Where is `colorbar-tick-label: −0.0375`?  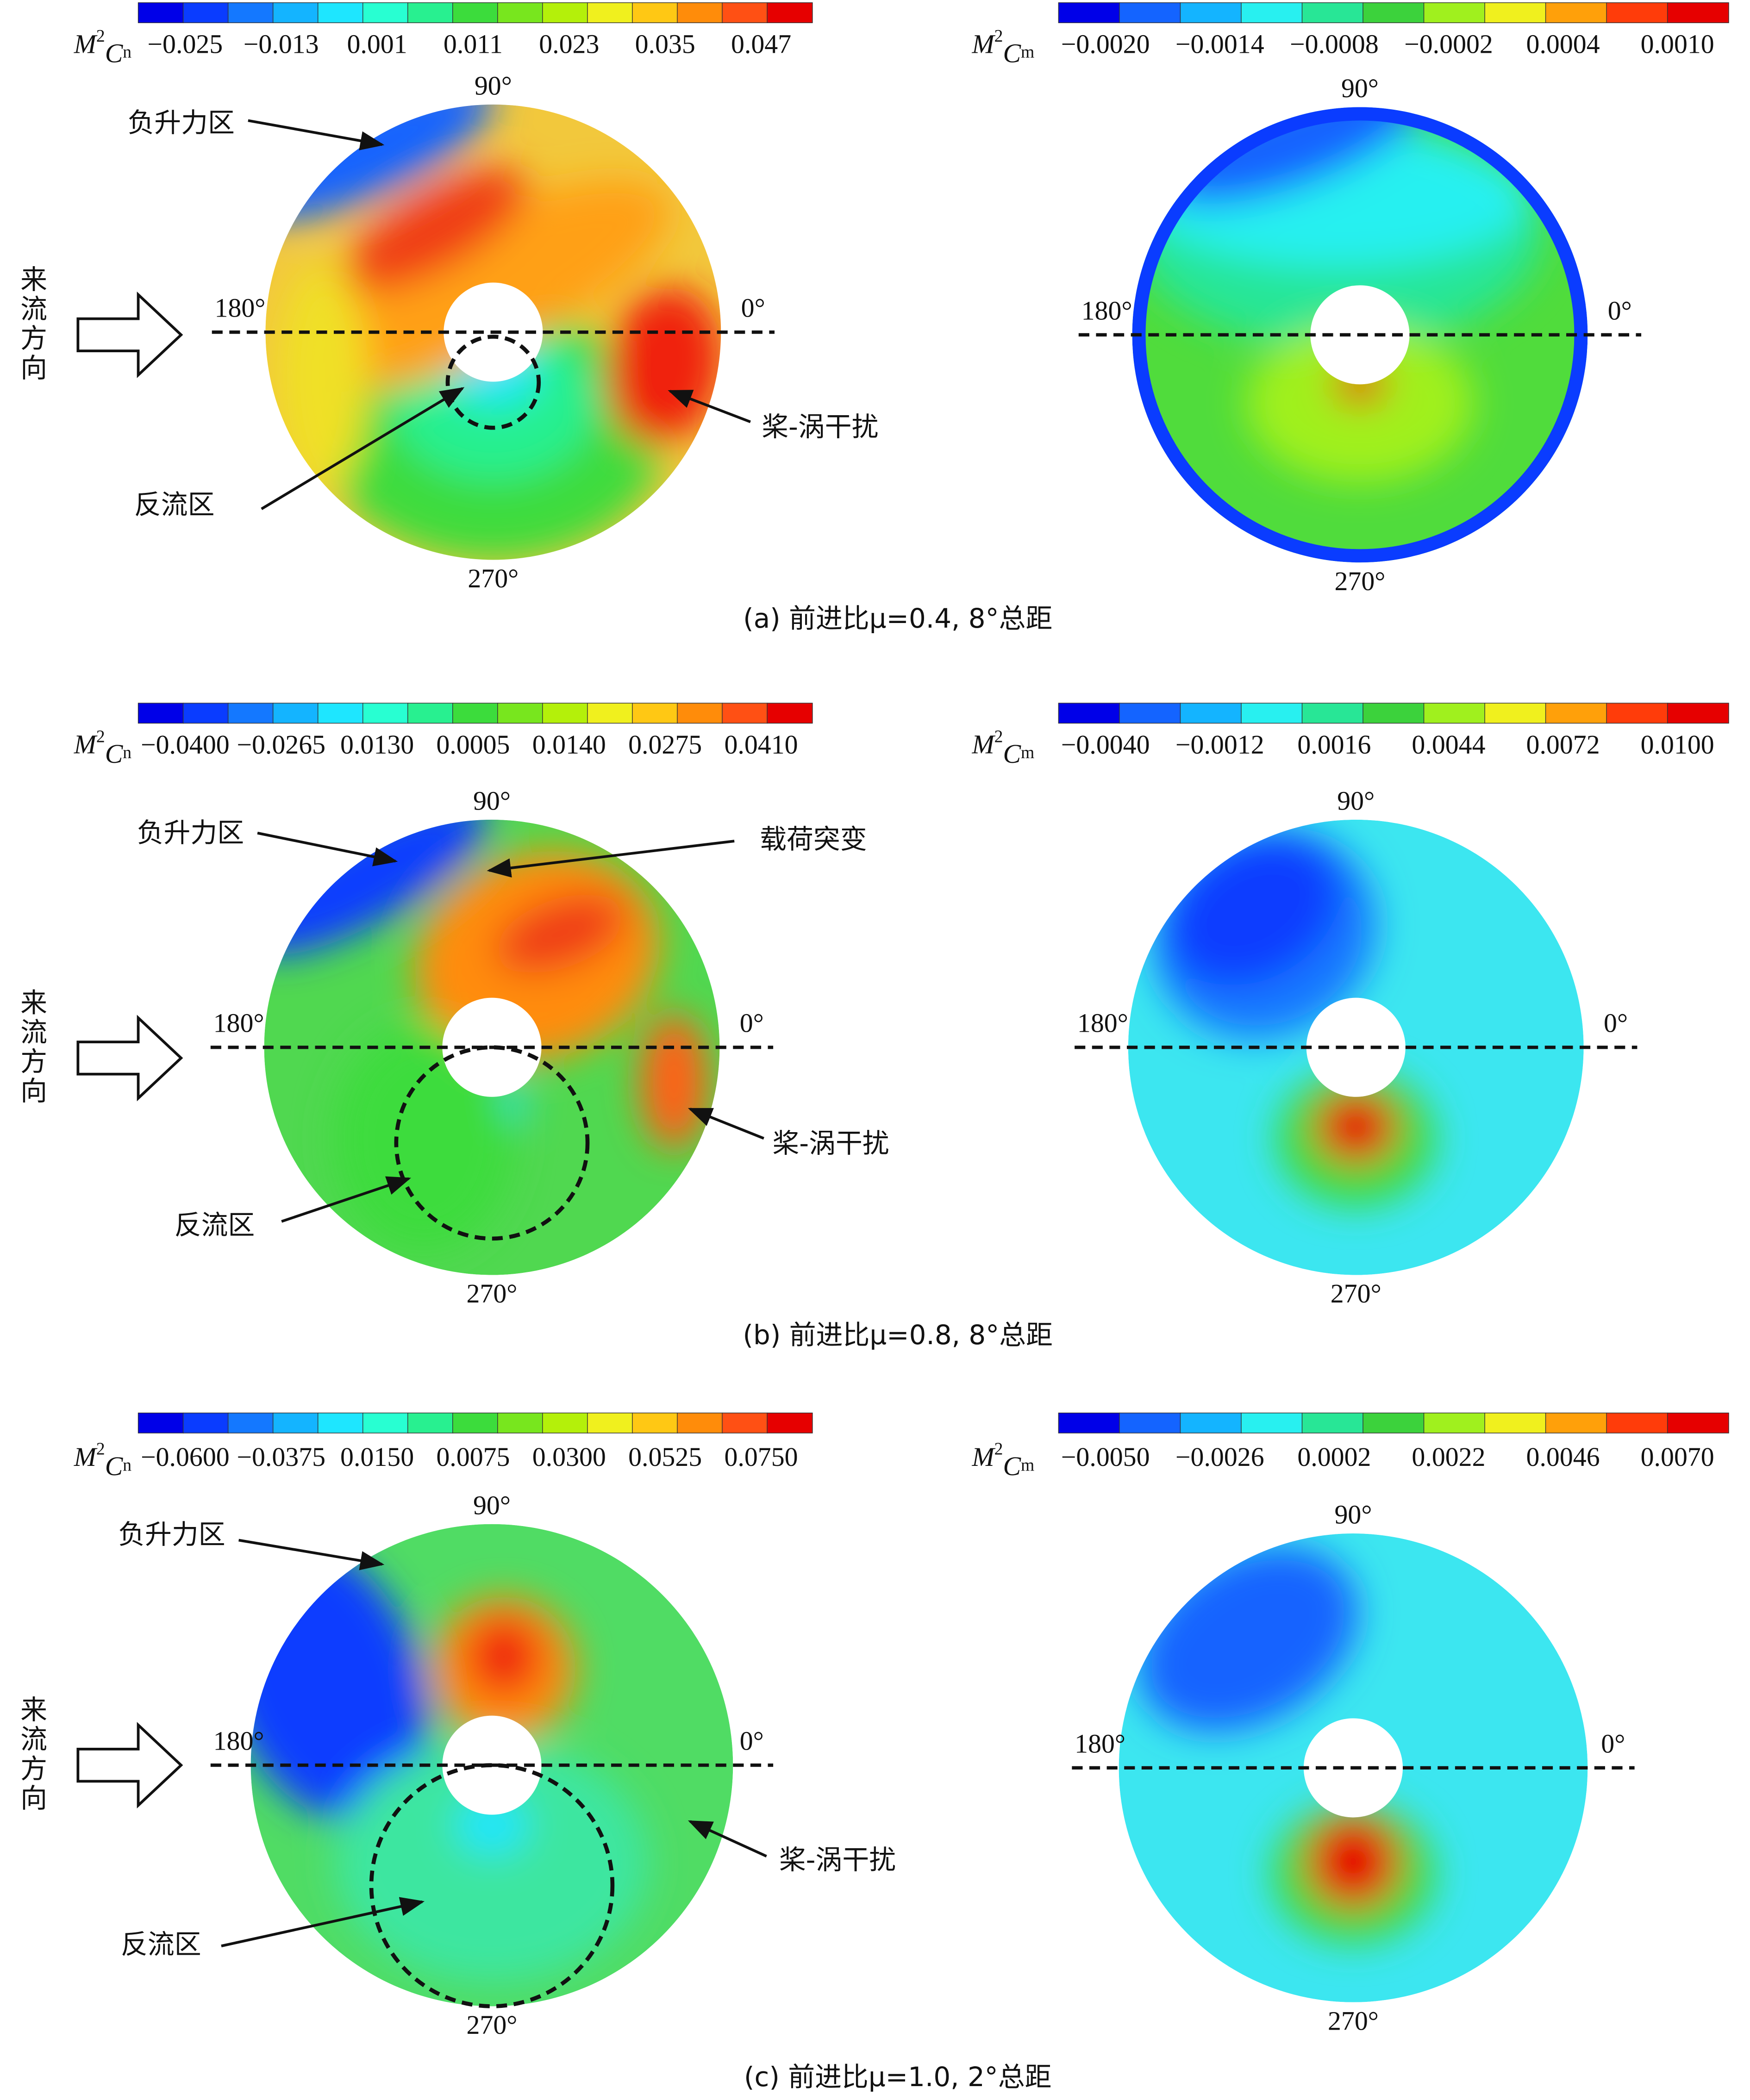
colorbar-tick-label: −0.0375 is located at coordinates (281, 1457).